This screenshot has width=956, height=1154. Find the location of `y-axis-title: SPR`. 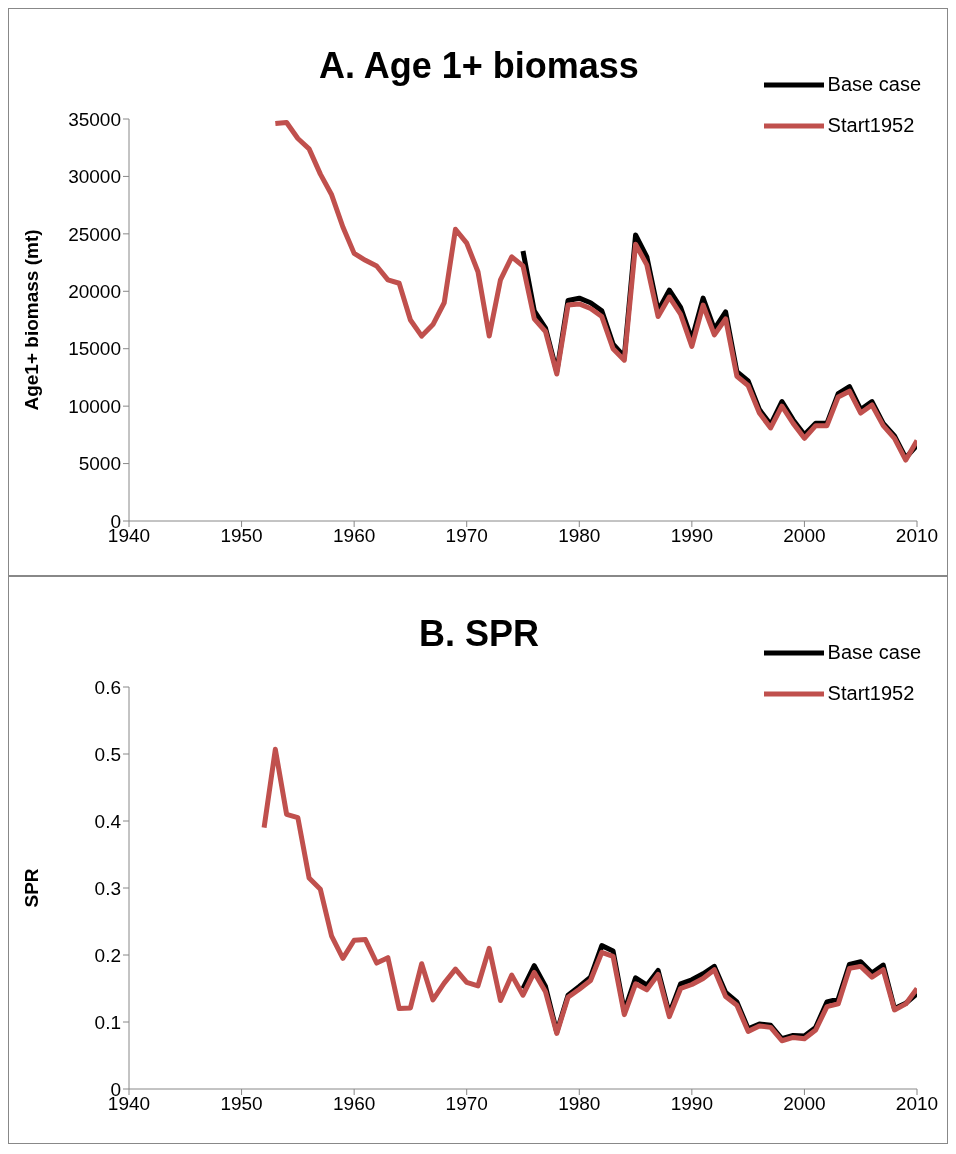

y-axis-title: SPR is located at coordinates (31, 888).